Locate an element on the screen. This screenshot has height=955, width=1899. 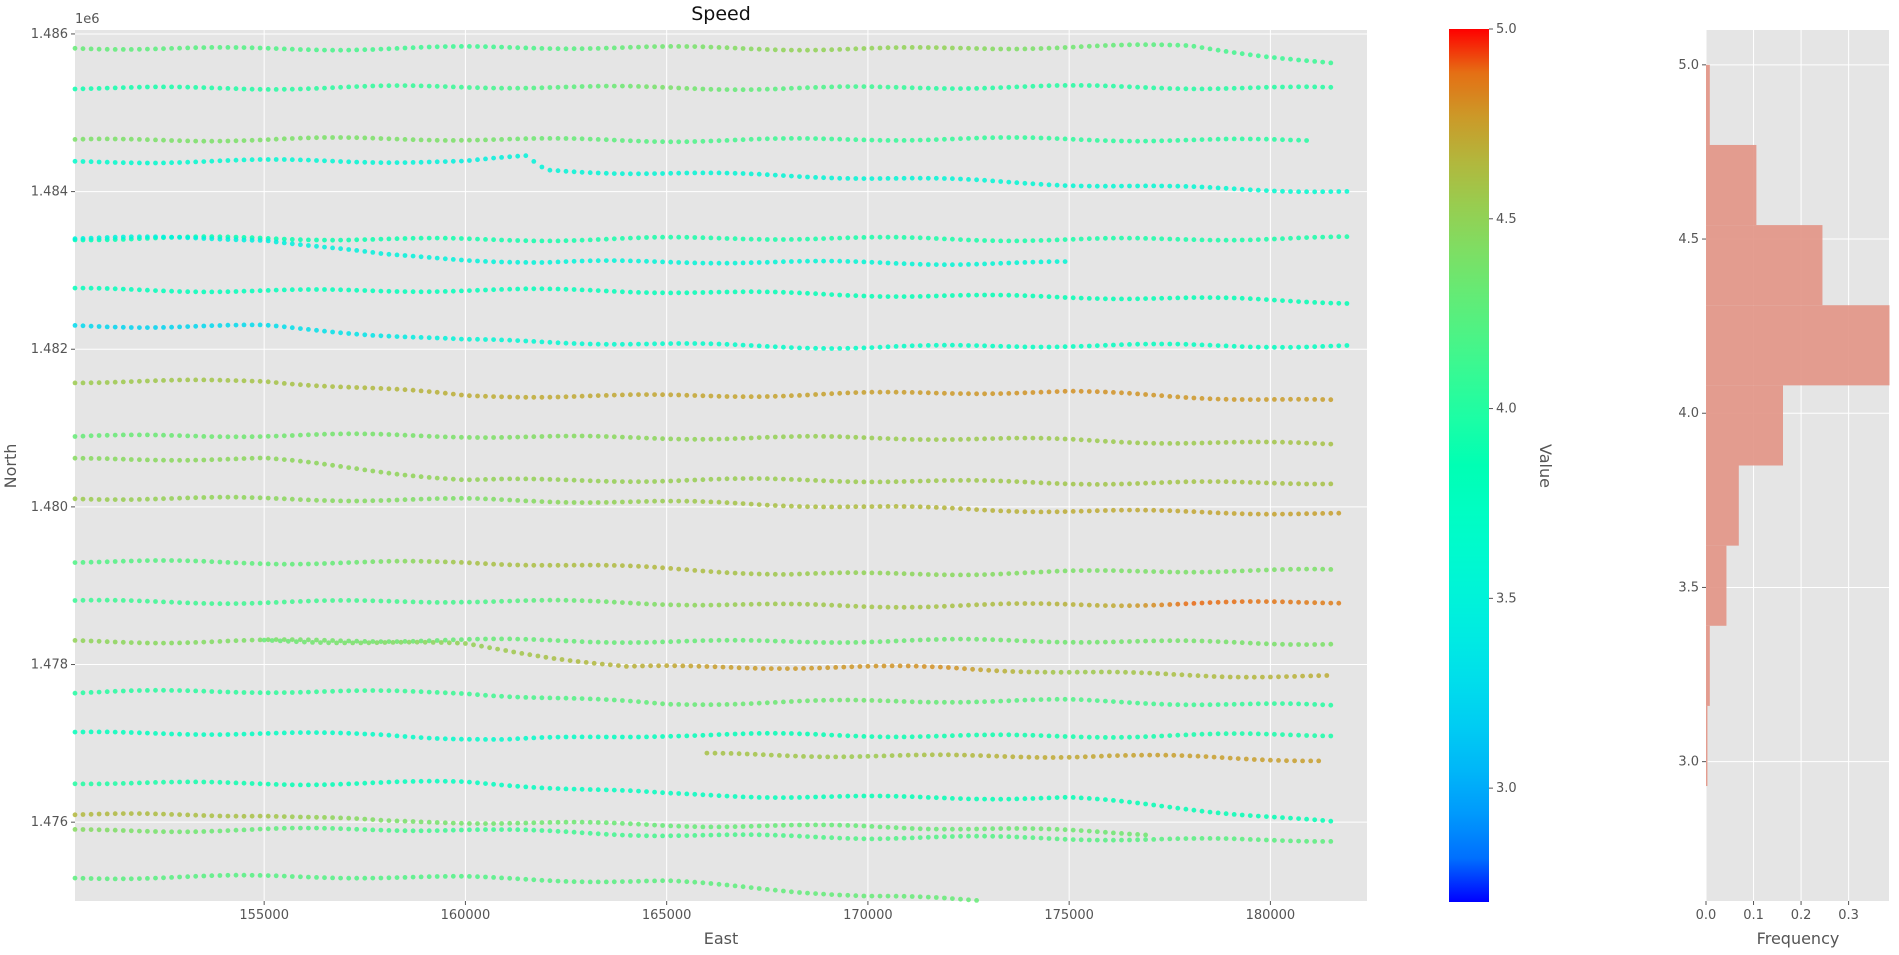
histogram-bar is located at coordinates (1798, 345).